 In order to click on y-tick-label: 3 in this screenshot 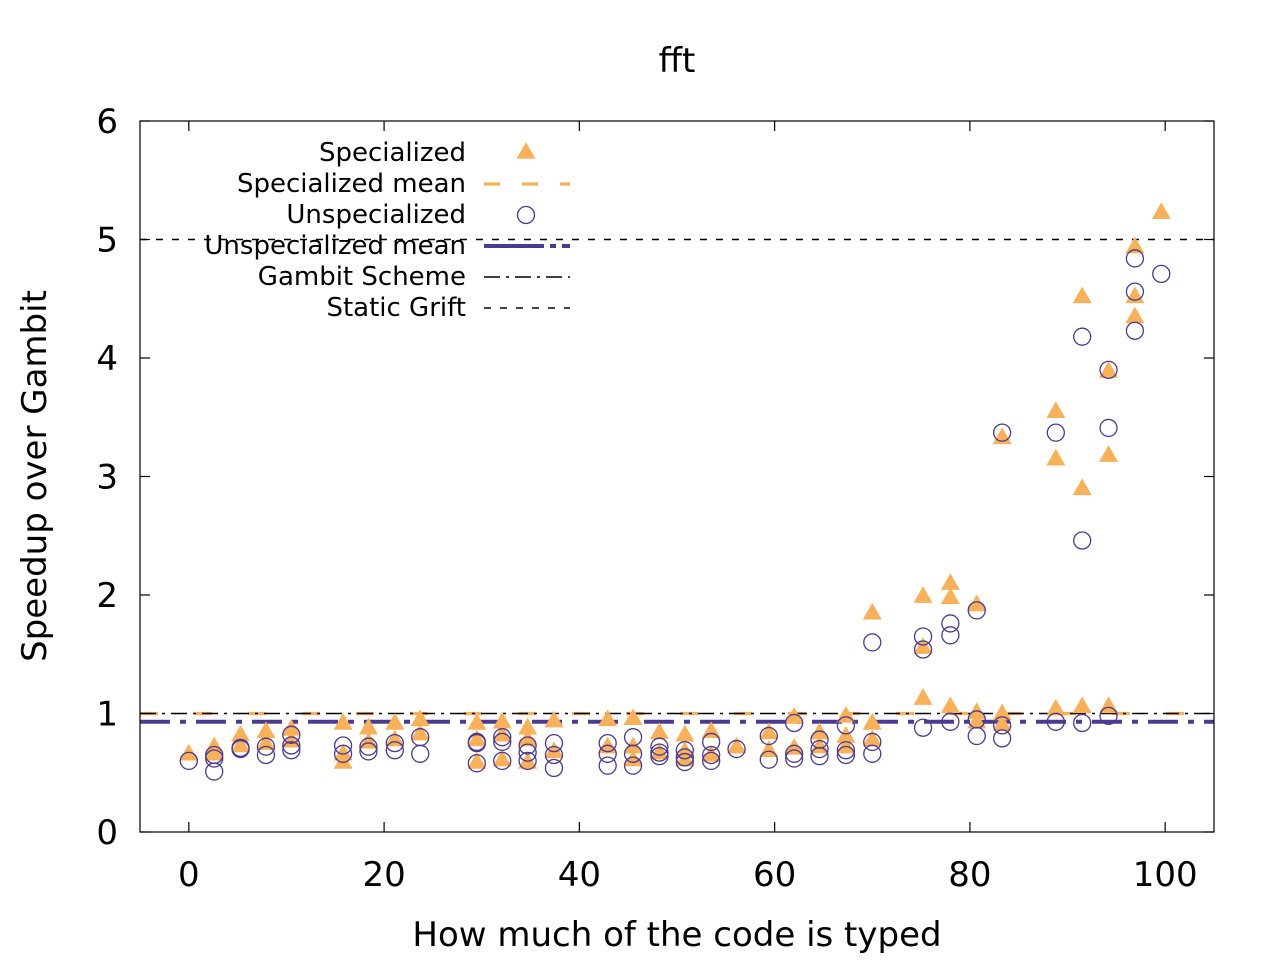, I will do `click(107, 478)`.